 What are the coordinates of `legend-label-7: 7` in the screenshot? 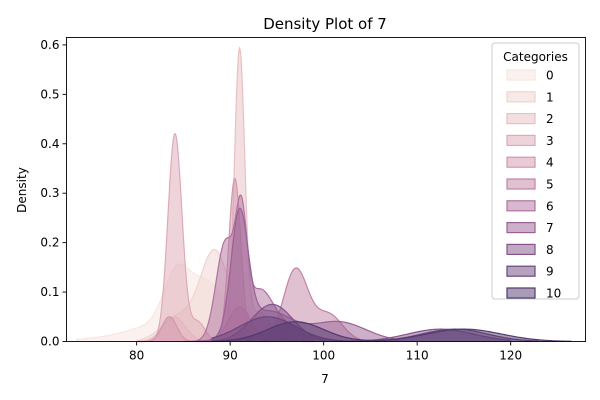 It's located at (550, 228).